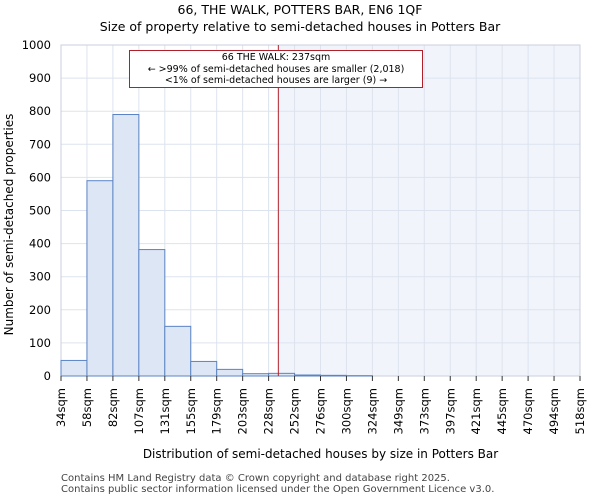  I want to click on x-tick-label: 300sqm, so click(346, 411).